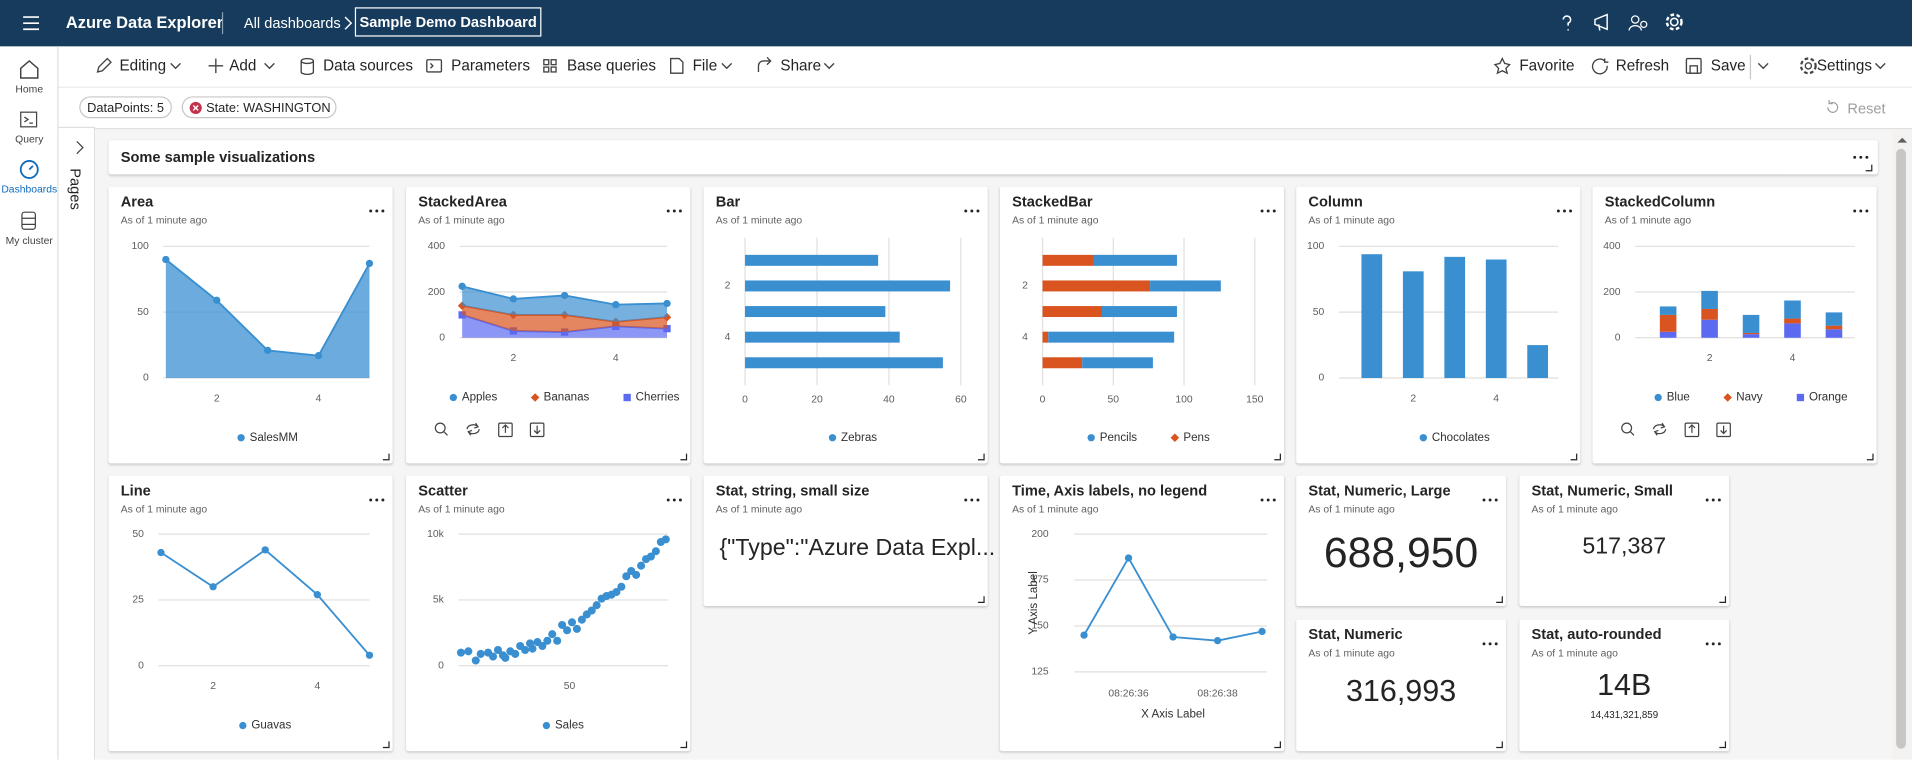 This screenshot has width=1912, height=760. Describe the element at coordinates (852, 438) in the screenshot. I see `legend: Zebras` at that location.